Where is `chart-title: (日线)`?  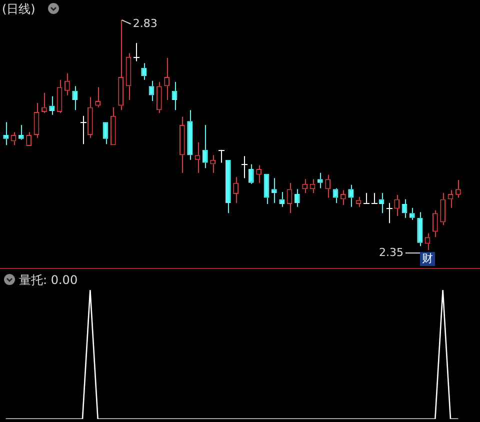 chart-title: (日线) is located at coordinates (19, 9).